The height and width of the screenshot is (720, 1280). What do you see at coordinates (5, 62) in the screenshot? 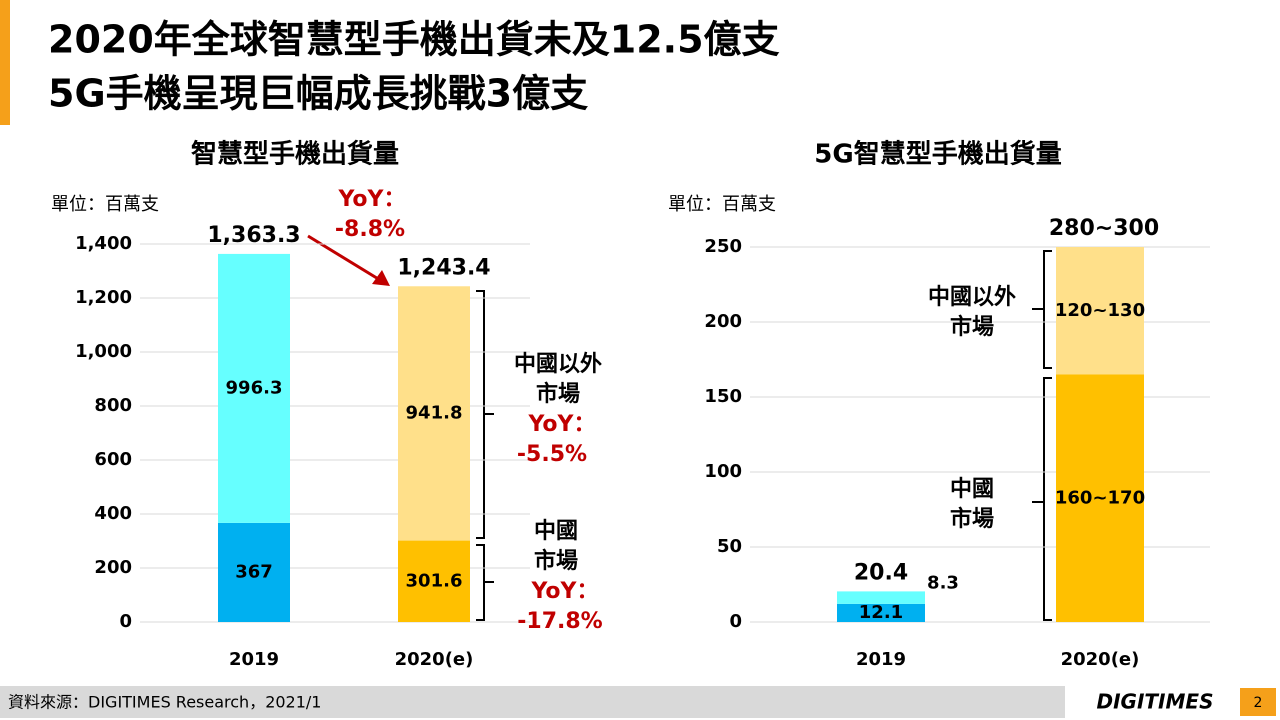
I see `accent-bar` at bounding box center [5, 62].